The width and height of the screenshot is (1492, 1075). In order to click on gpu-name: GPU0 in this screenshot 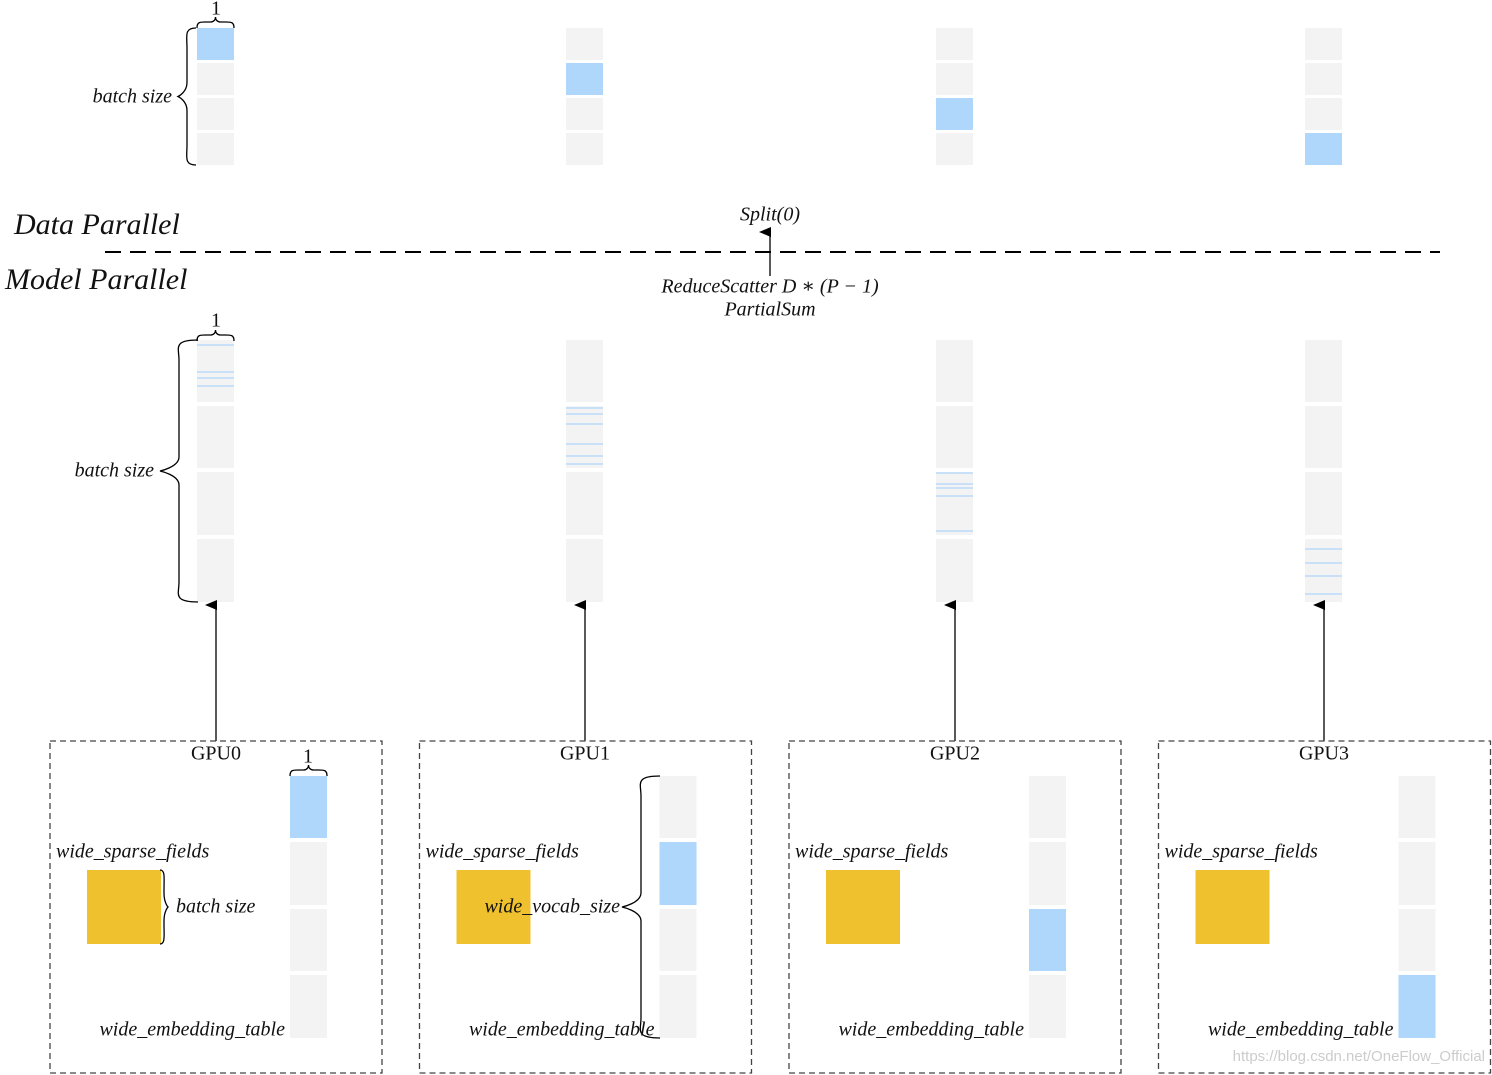, I will do `click(216, 754)`.